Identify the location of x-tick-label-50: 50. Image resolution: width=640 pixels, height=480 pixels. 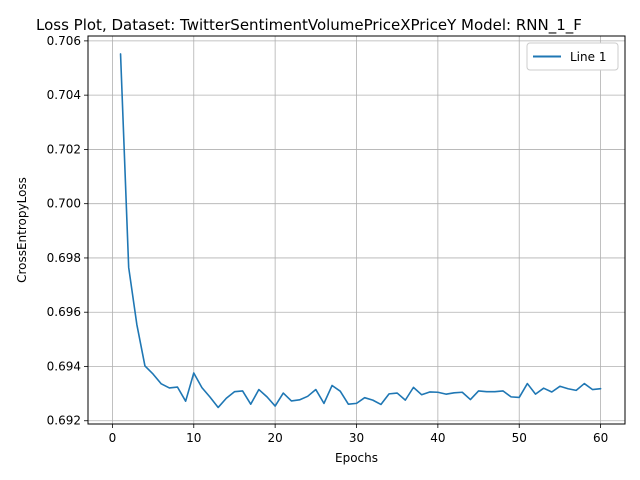
(519, 438).